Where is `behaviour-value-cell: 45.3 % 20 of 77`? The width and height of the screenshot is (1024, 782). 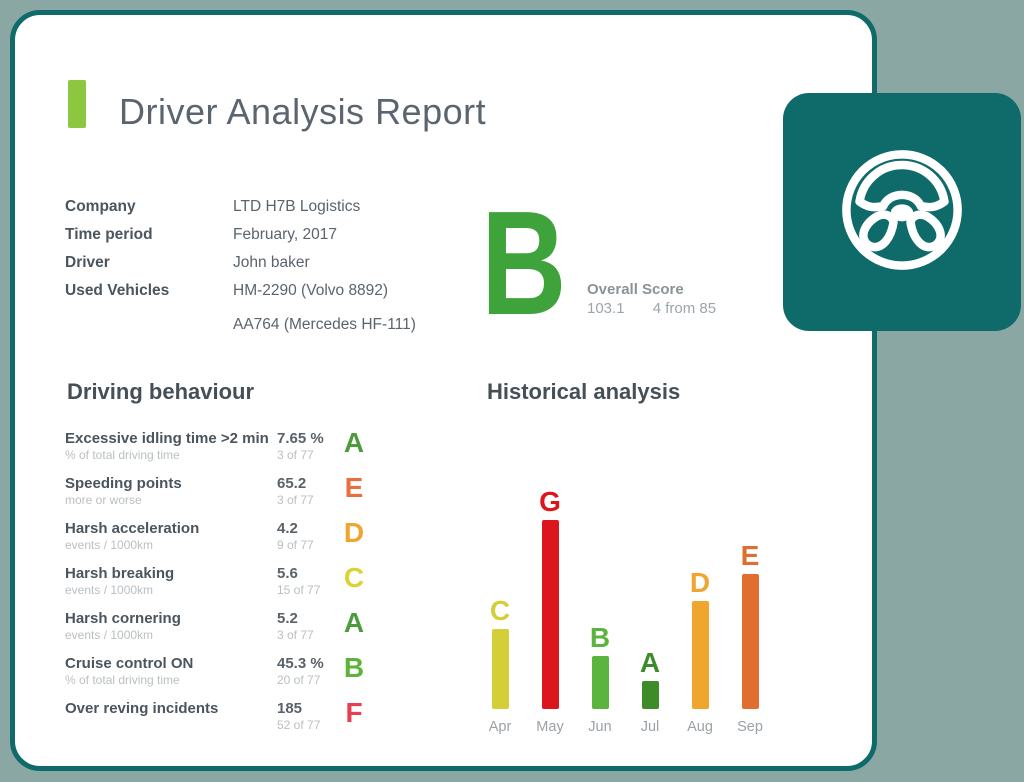
behaviour-value-cell: 45.3 % 20 of 77 is located at coordinates (308, 677).